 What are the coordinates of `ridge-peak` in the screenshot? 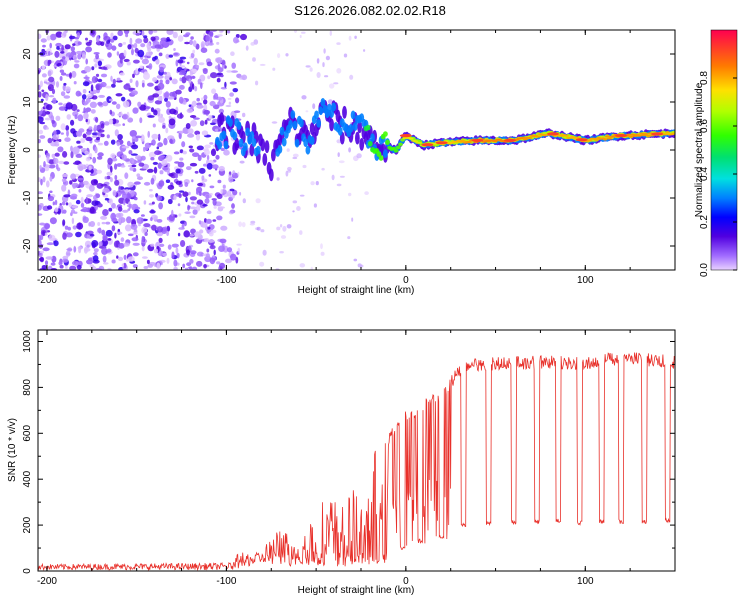 It's located at (553, 134).